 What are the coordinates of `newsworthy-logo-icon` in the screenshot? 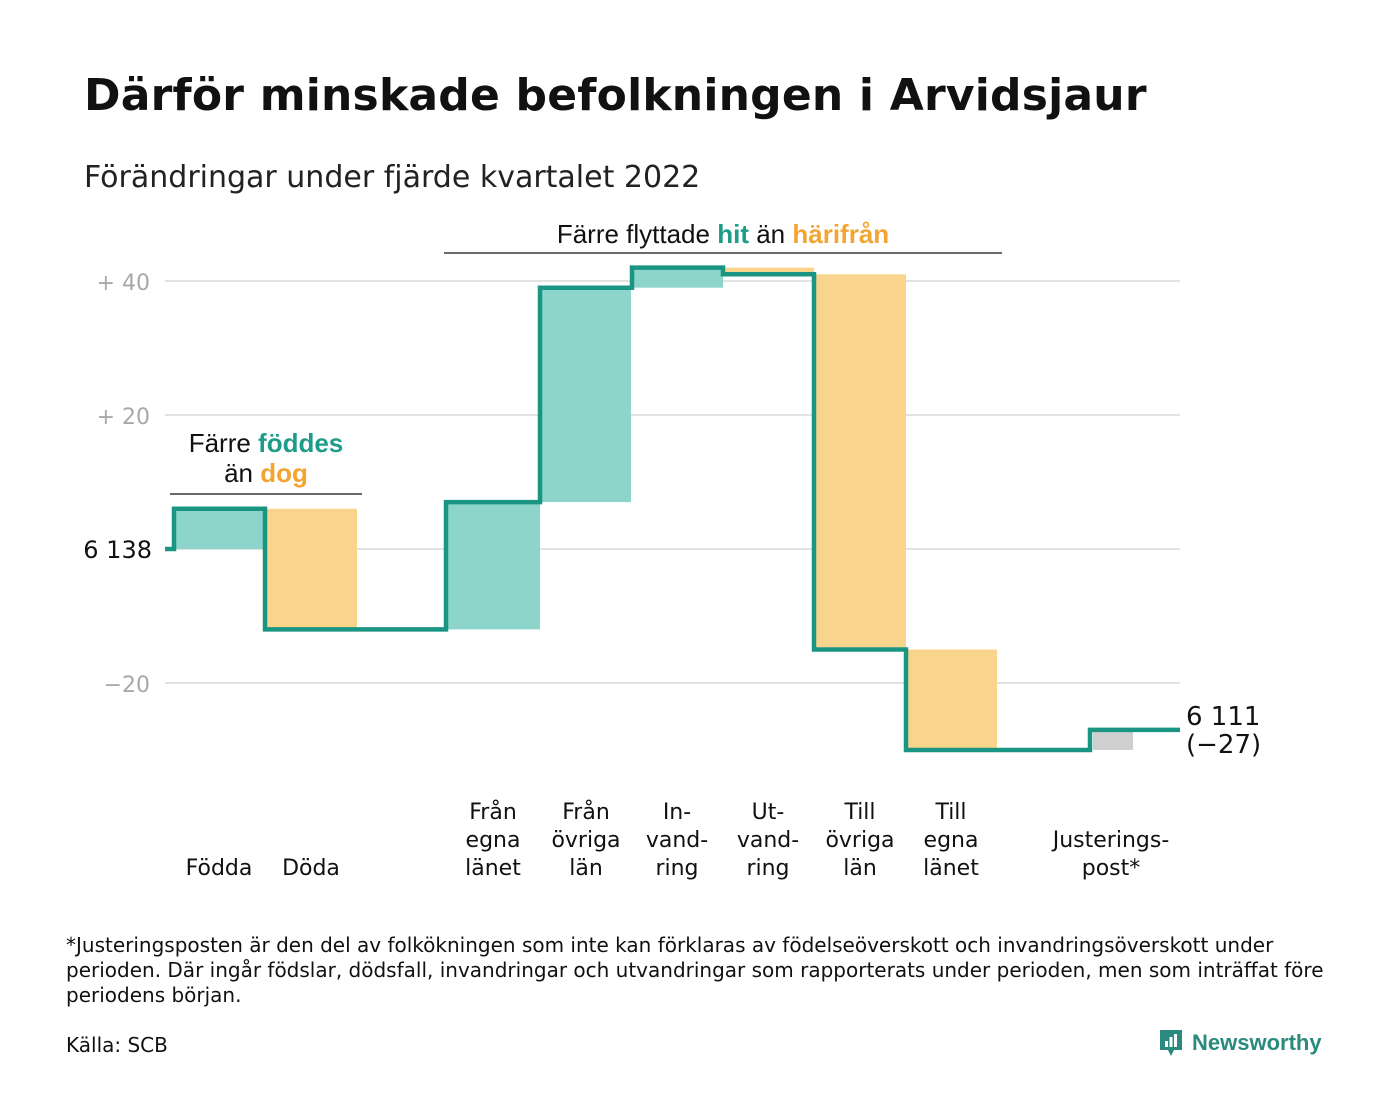 It's located at (1171, 1043).